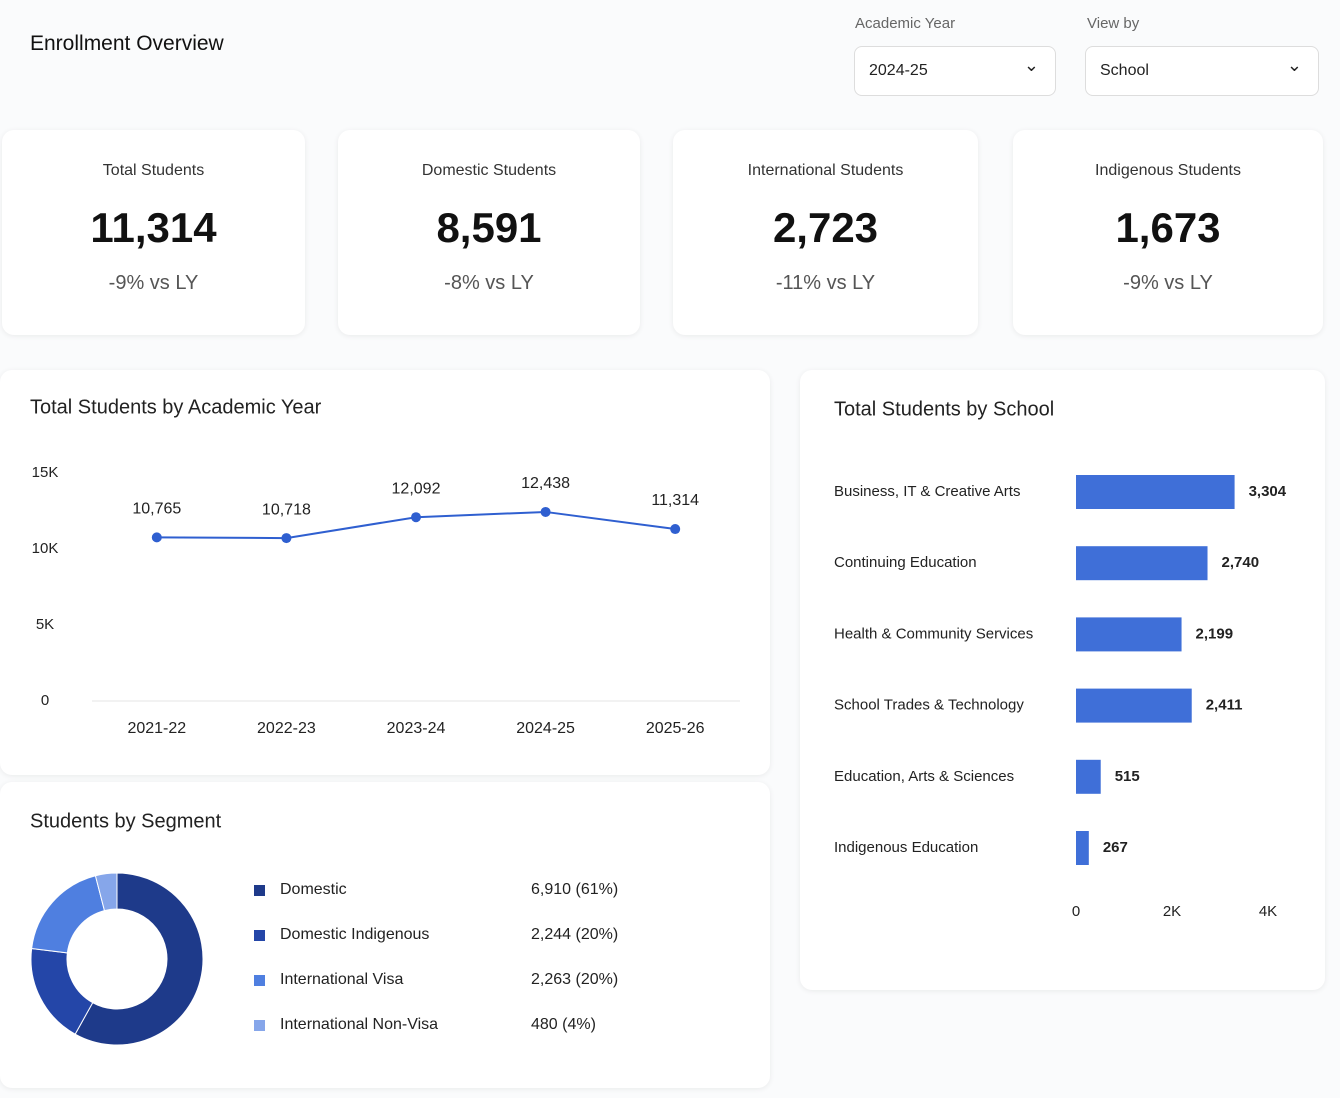 This screenshot has width=1340, height=1098. Describe the element at coordinates (286, 509) in the screenshot. I see `value-label: 10,718` at that location.